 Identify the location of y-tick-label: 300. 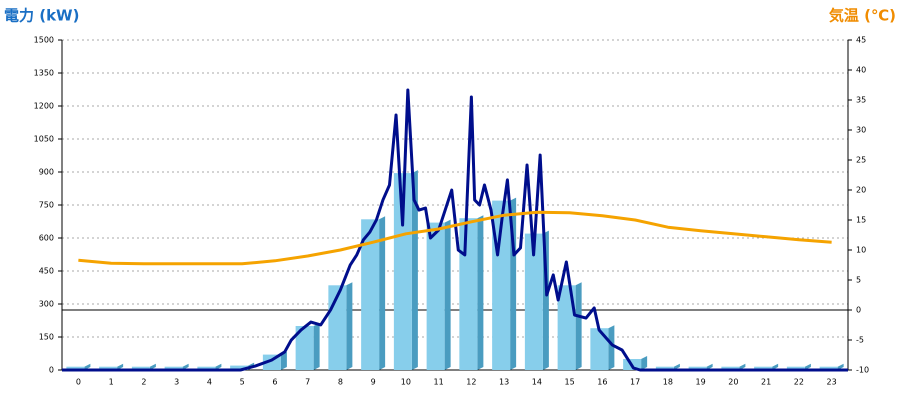
(46, 304).